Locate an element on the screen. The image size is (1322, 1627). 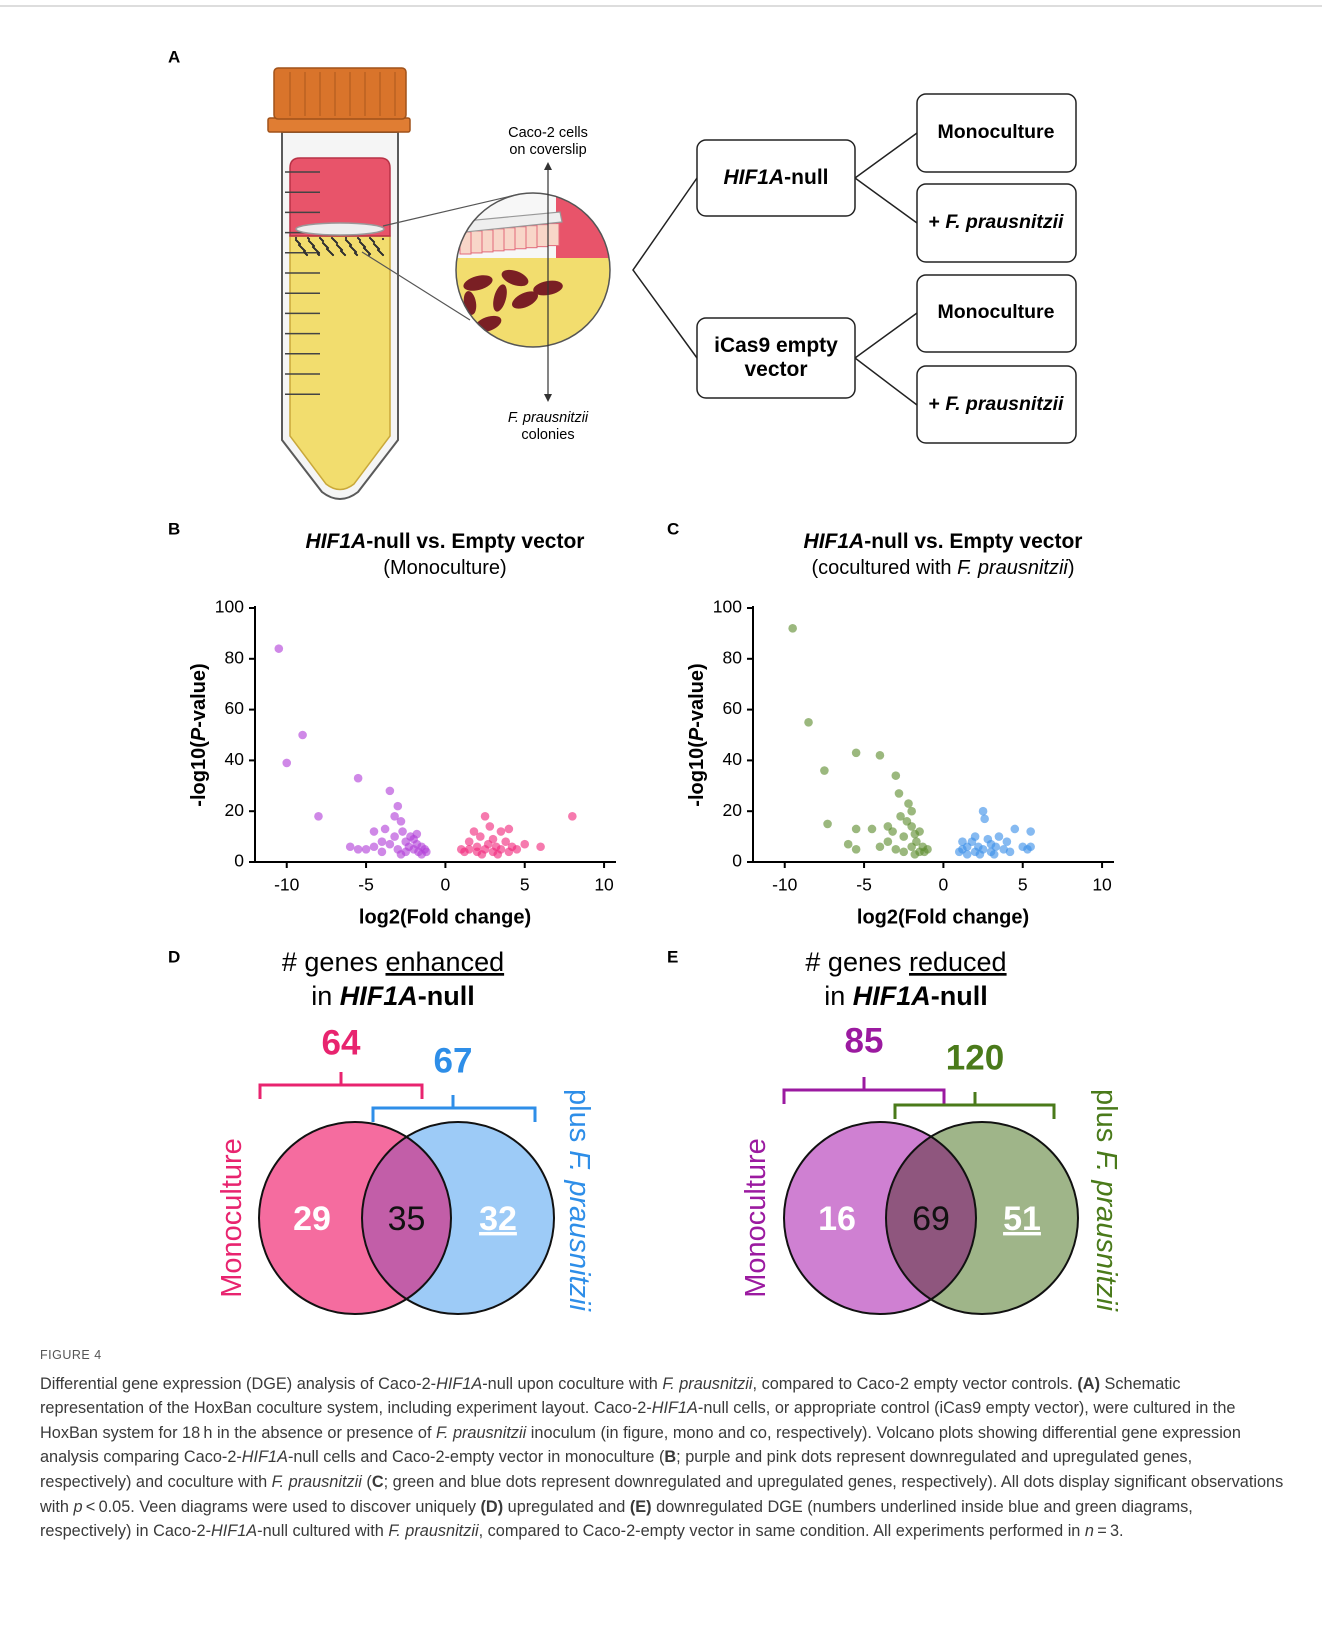
caption-run: -null cultured with is located at coordinates (323, 1531).